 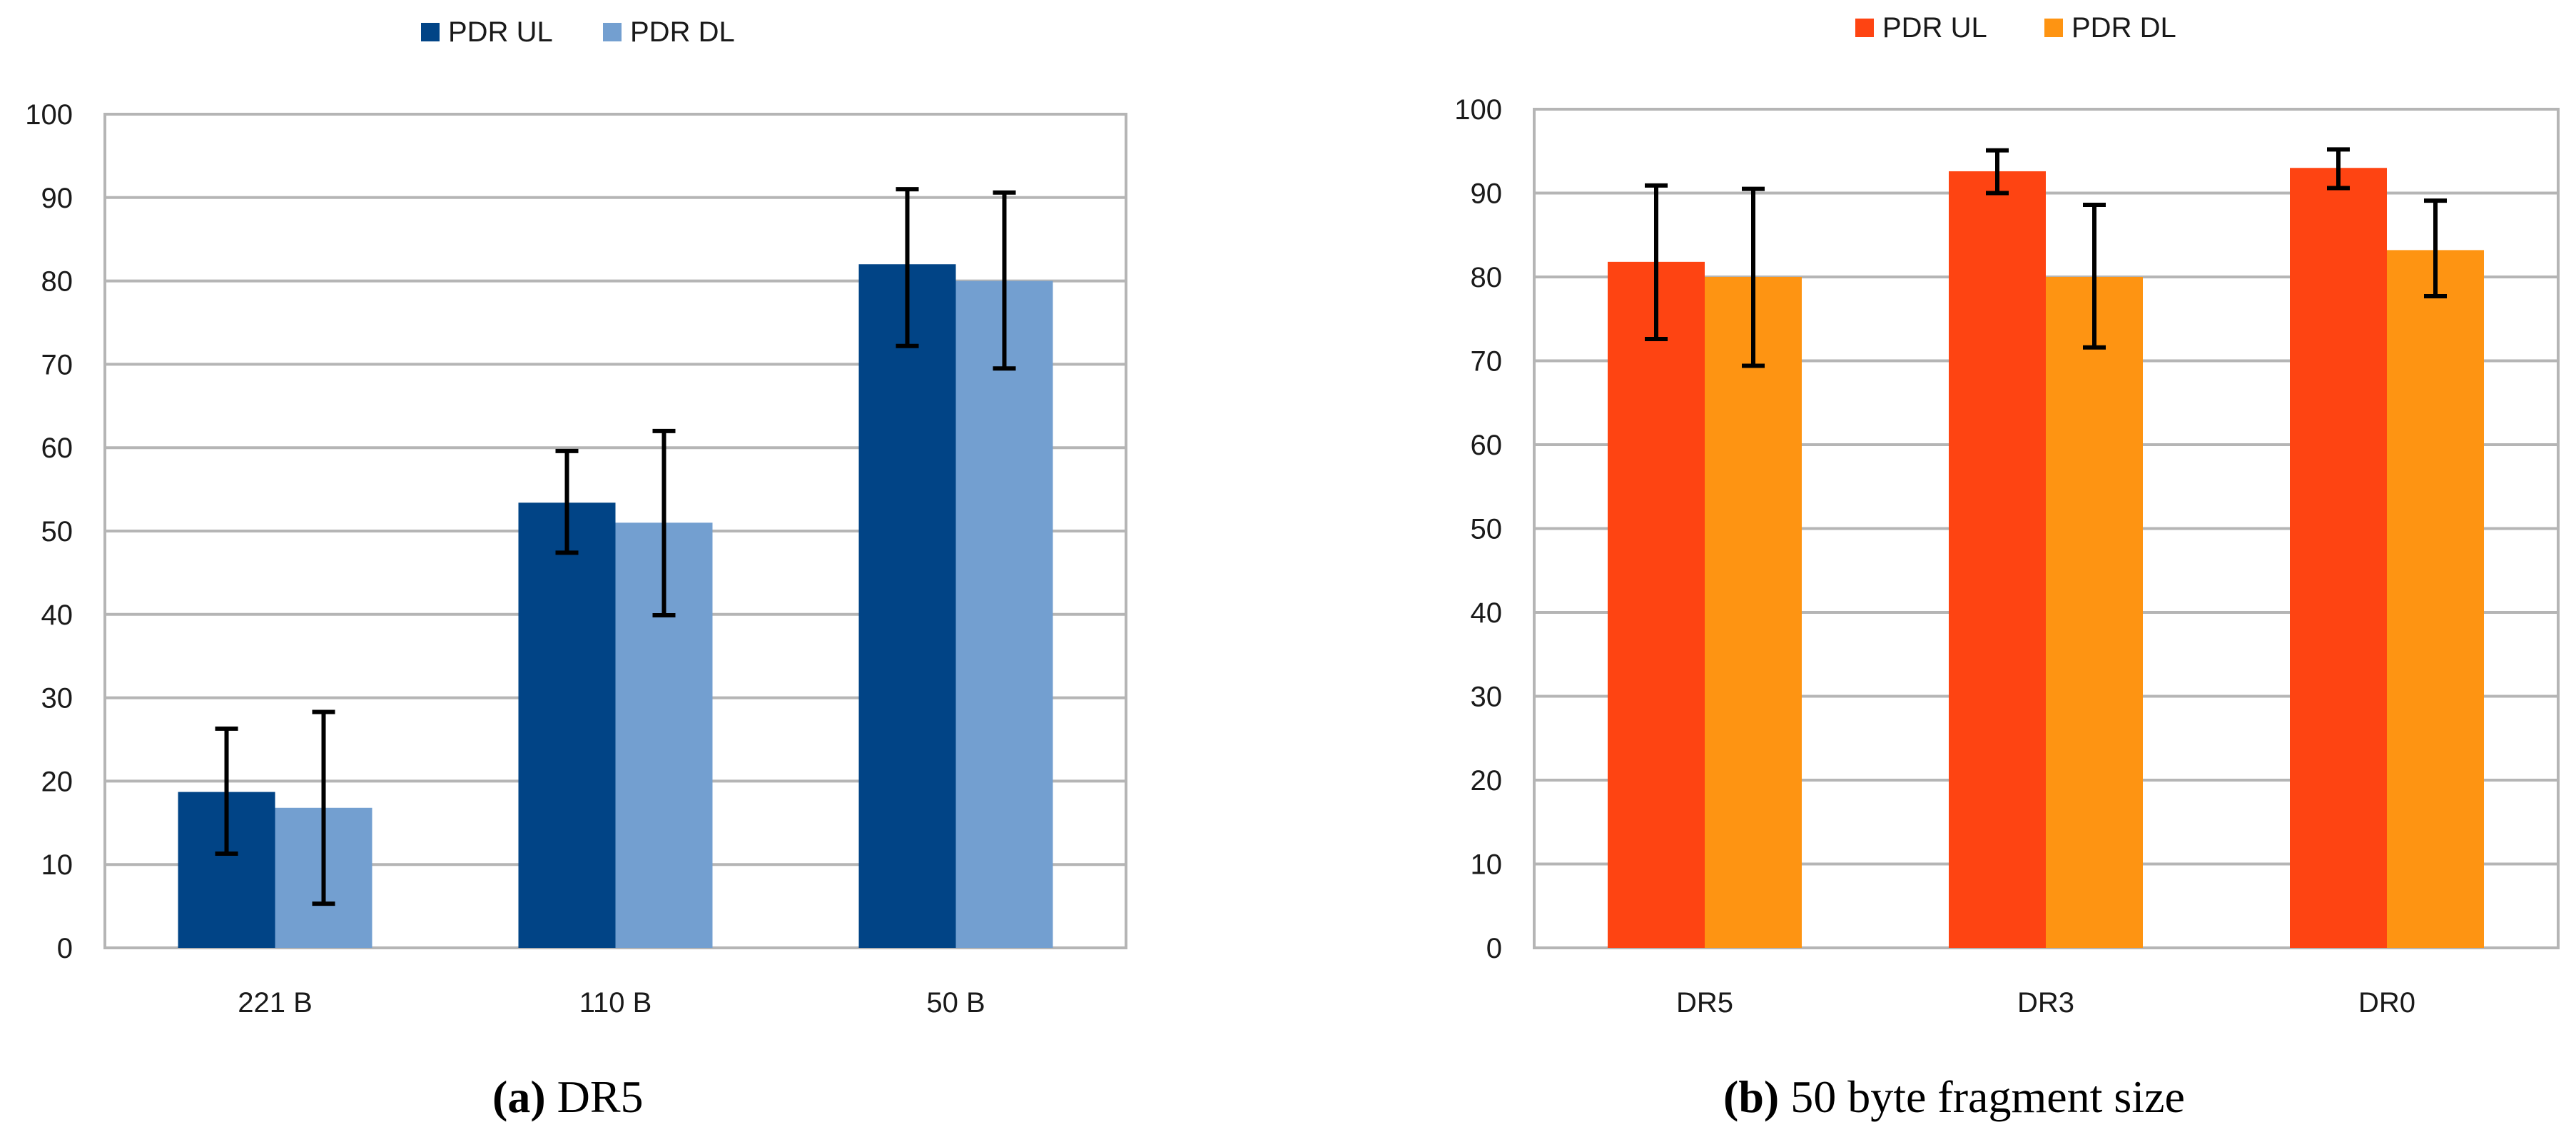 I want to click on caption-a-label: (a), so click(x=519, y=1096).